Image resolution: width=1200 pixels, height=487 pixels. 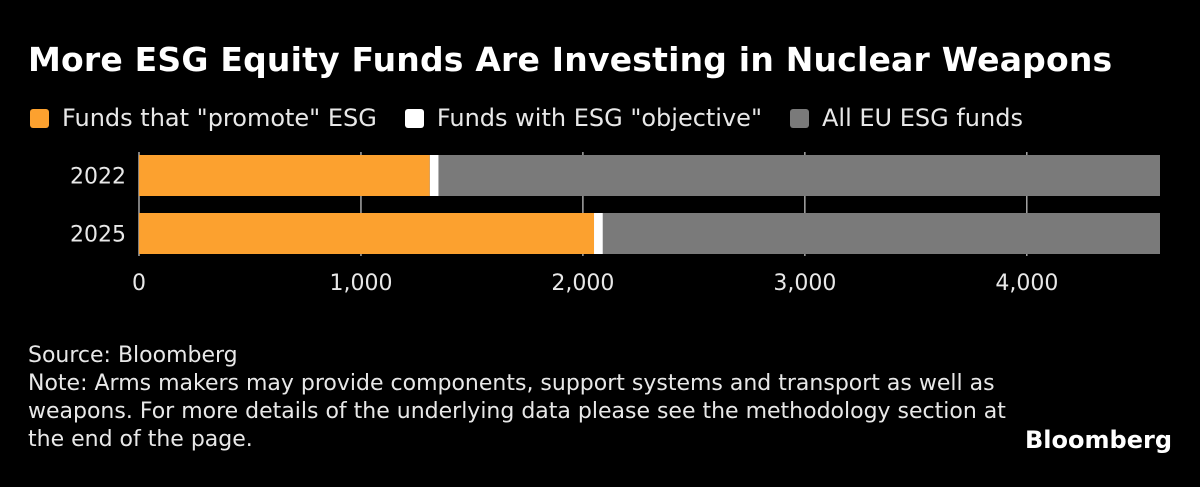 What do you see at coordinates (367, 233) in the screenshot?
I see `bar-2025-promote` at bounding box center [367, 233].